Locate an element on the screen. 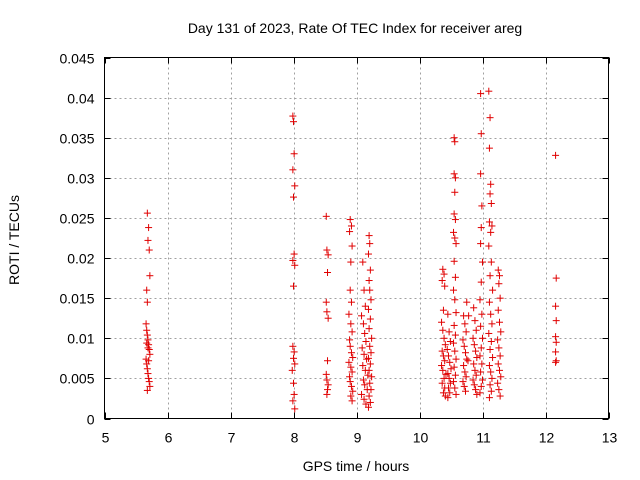 The width and height of the screenshot is (640, 480). x-tick-label: 6 is located at coordinates (169, 438).